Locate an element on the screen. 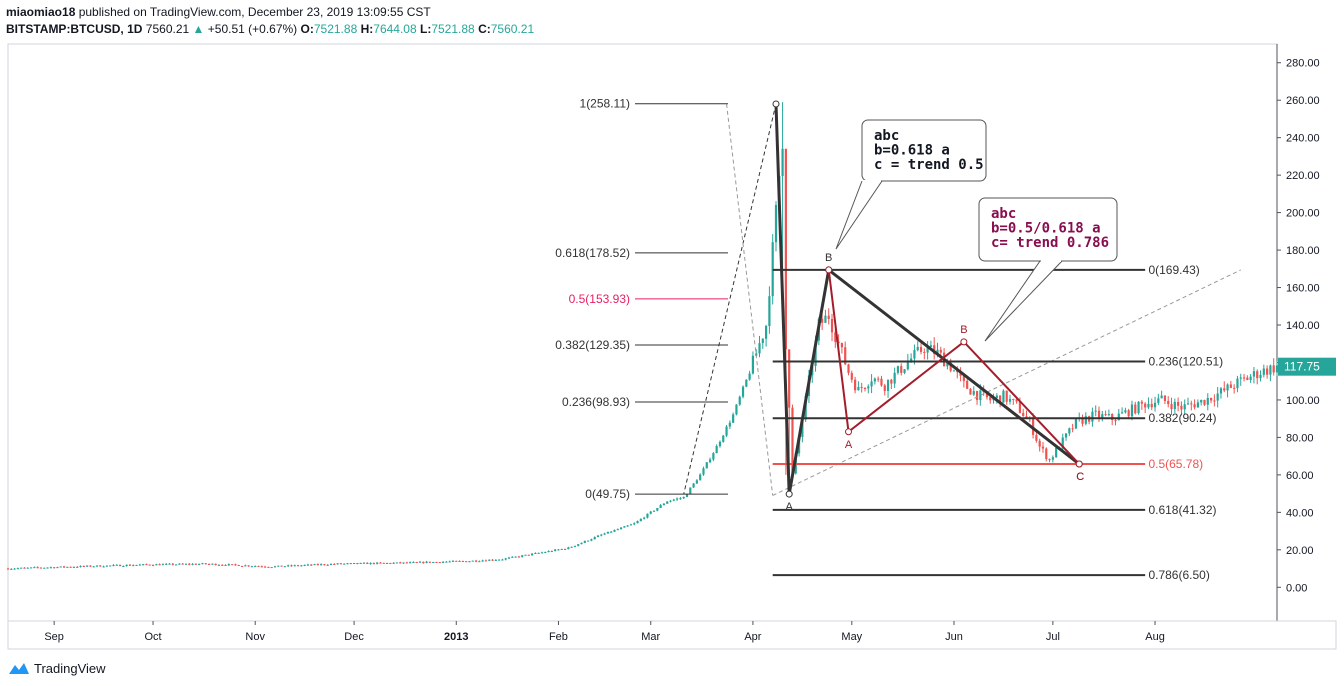  y-tick-label: 260.00 is located at coordinates (1303, 101).